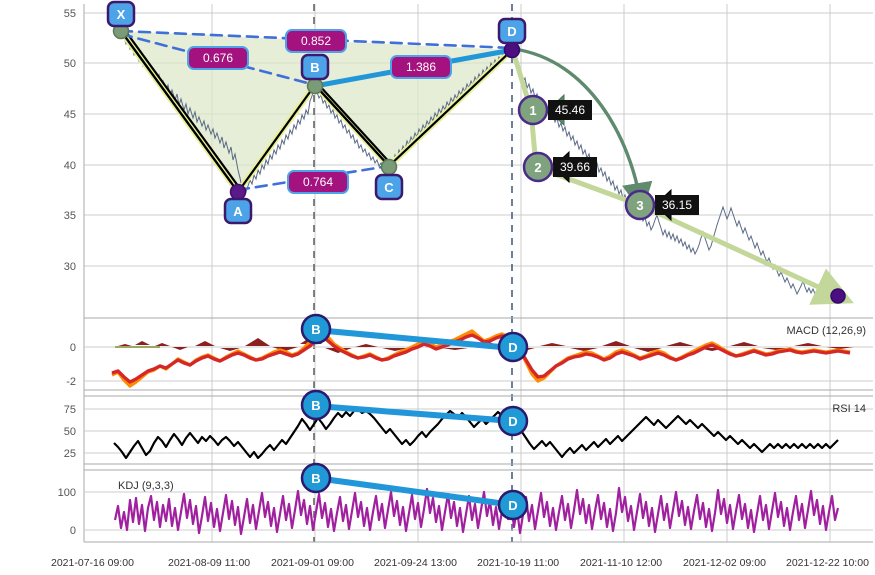  What do you see at coordinates (414, 339) in the screenshot?
I see `macd-divergence-line` at bounding box center [414, 339].